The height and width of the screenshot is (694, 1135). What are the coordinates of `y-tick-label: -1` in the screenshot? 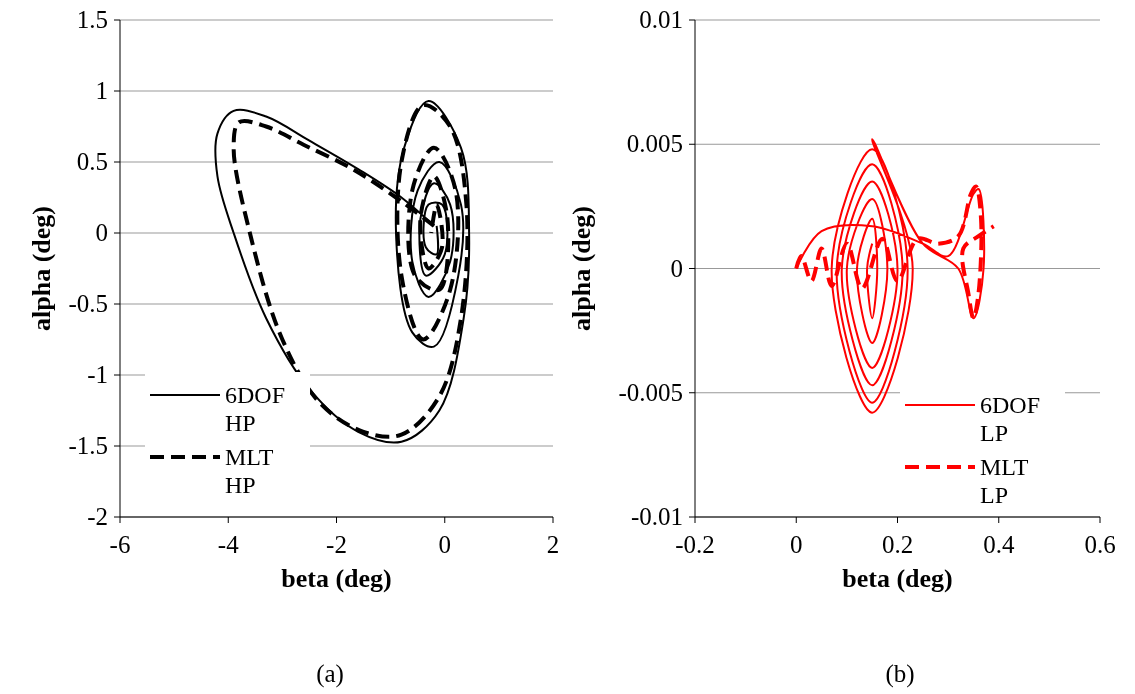 It's located at (97, 374).